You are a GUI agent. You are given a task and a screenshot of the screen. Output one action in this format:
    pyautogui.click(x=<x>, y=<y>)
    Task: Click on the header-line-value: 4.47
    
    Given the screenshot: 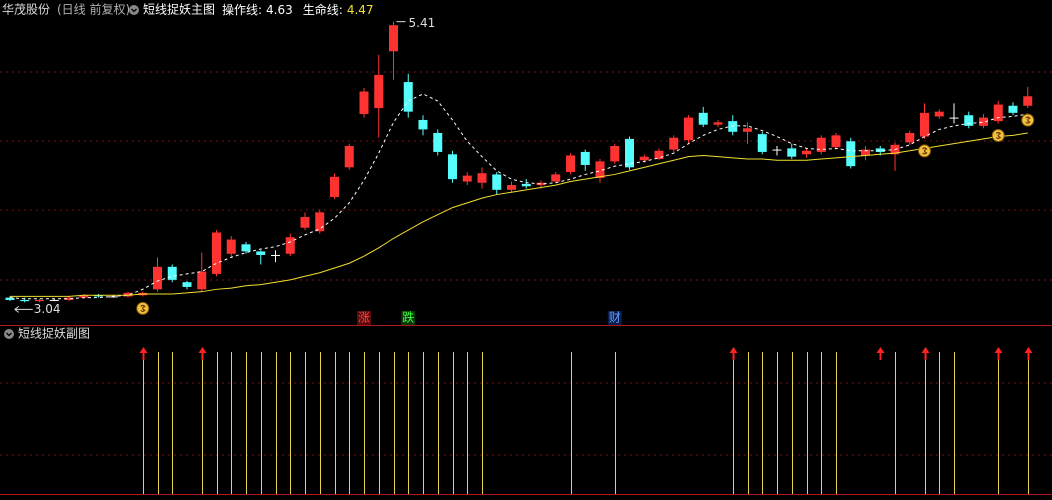 What is the action you would take?
    pyautogui.click(x=360, y=10)
    